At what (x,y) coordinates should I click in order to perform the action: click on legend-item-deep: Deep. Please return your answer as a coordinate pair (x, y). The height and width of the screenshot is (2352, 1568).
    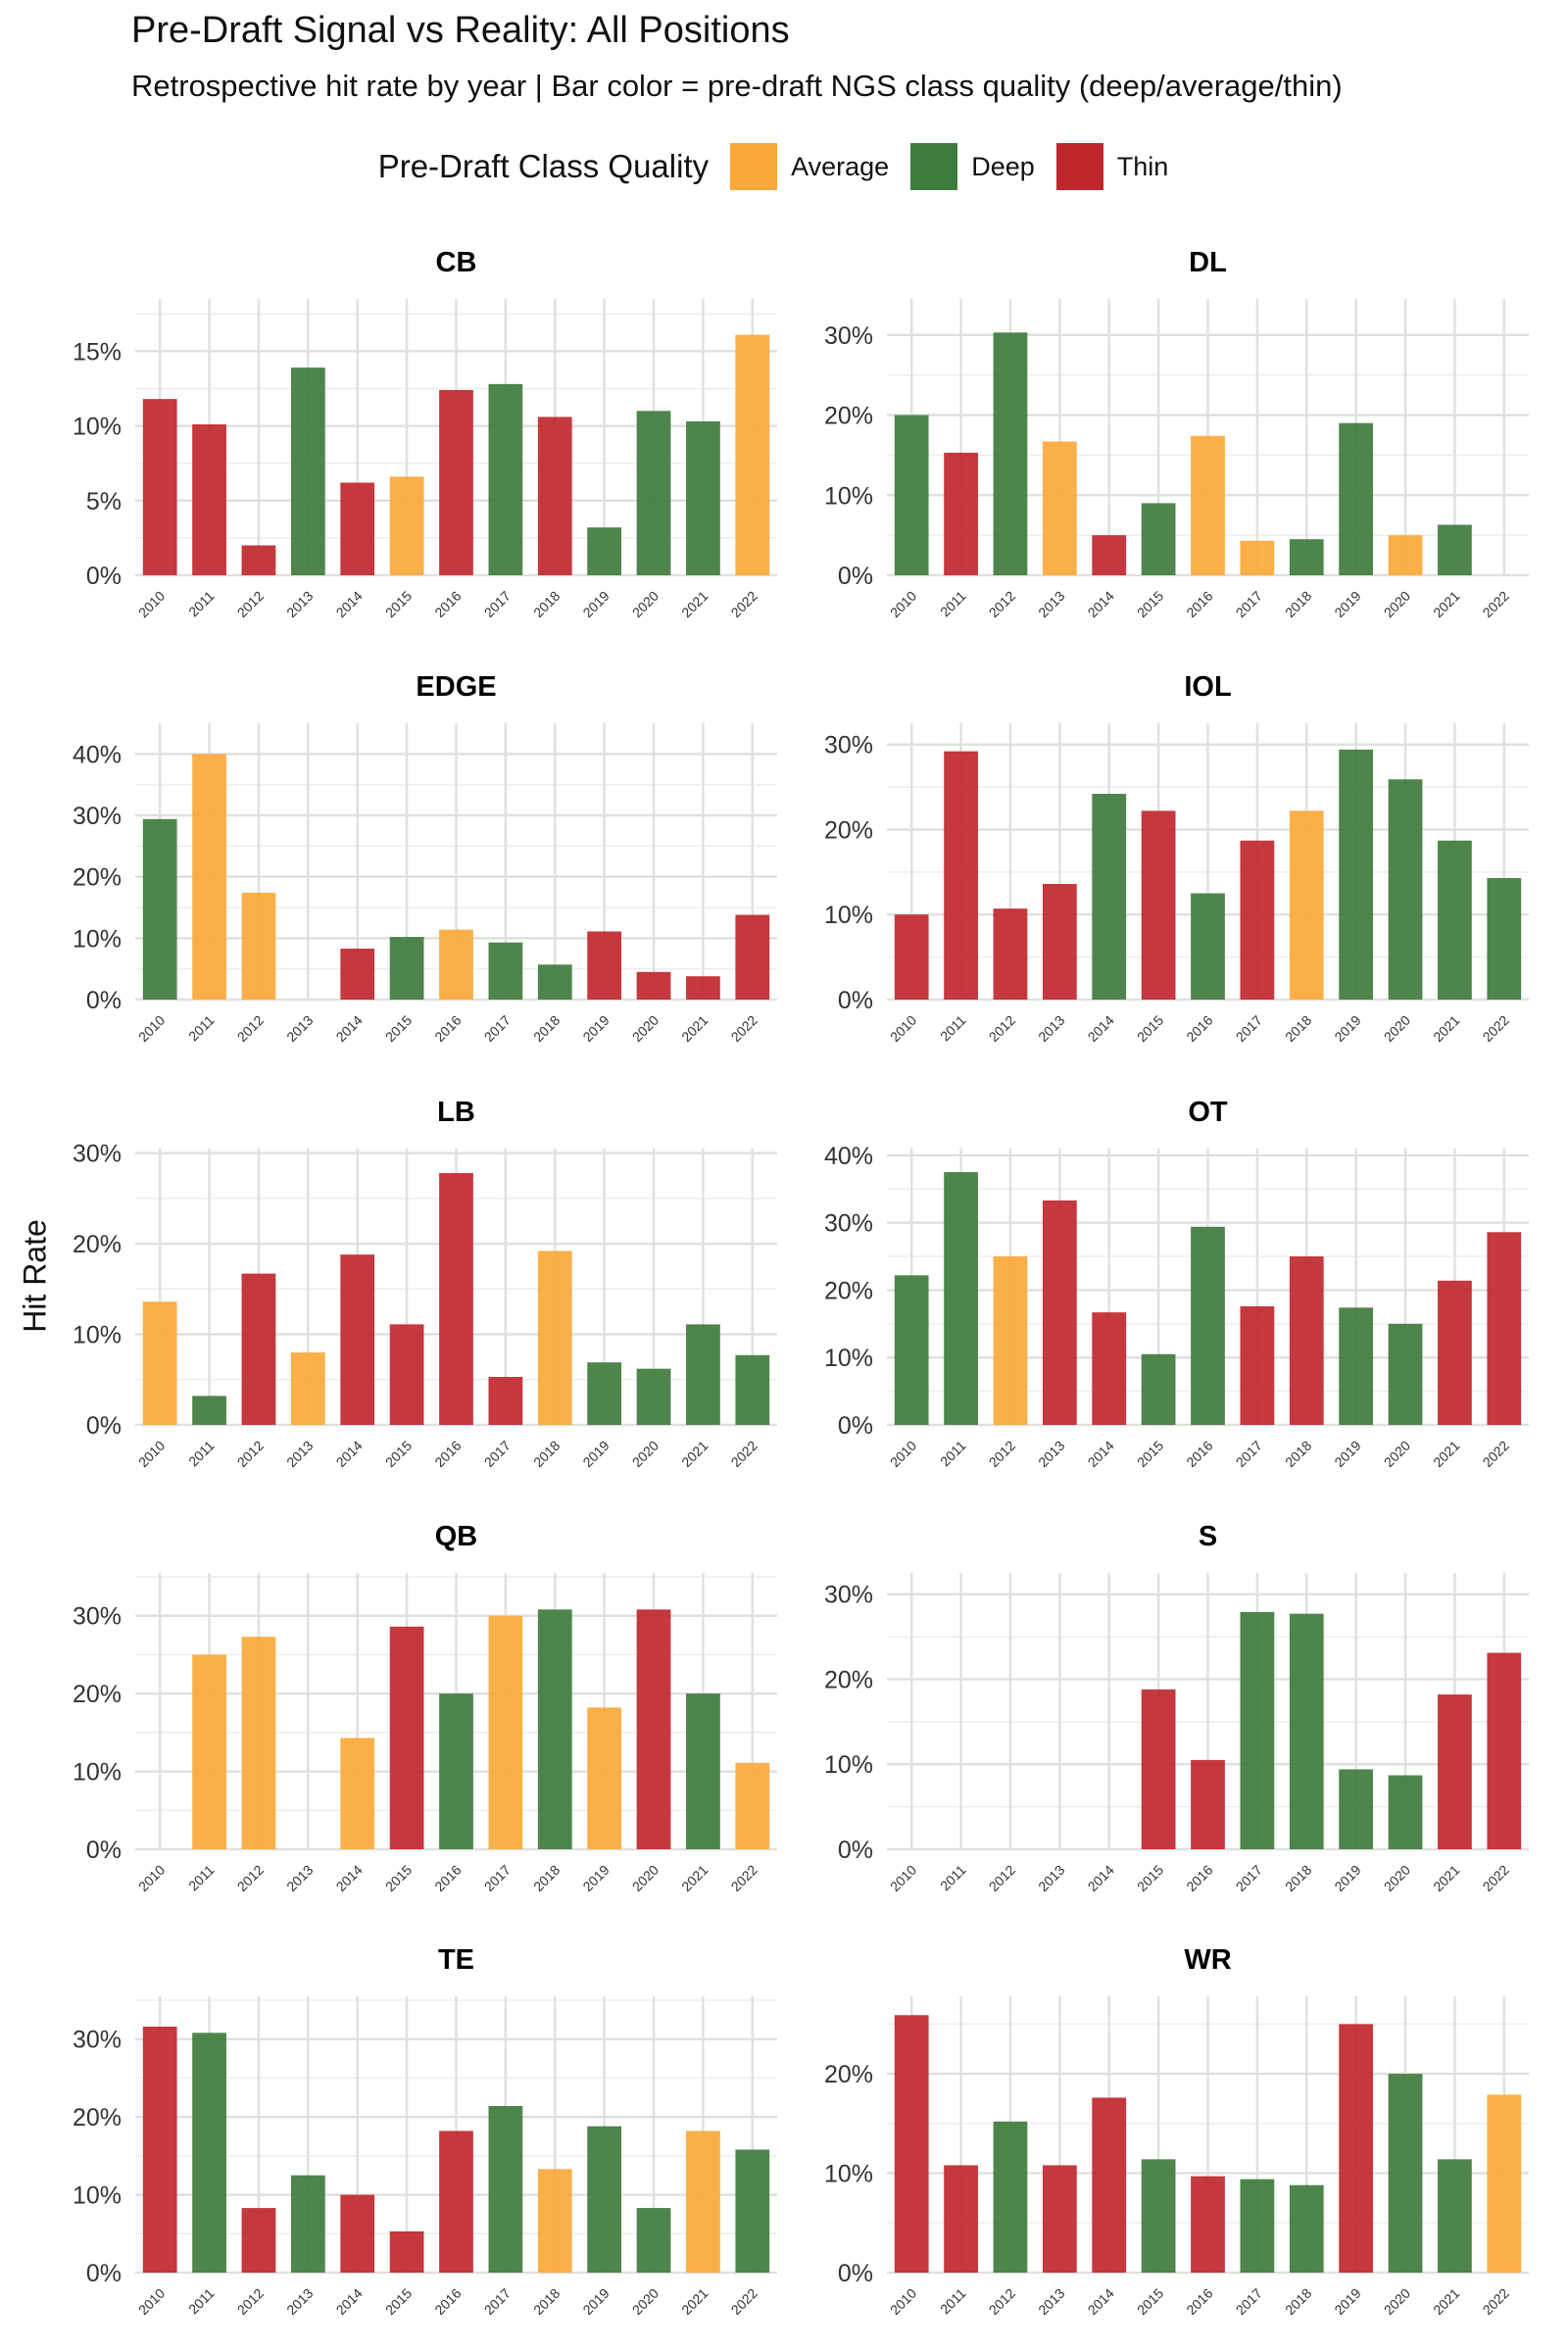
    Looking at the image, I should click on (972, 166).